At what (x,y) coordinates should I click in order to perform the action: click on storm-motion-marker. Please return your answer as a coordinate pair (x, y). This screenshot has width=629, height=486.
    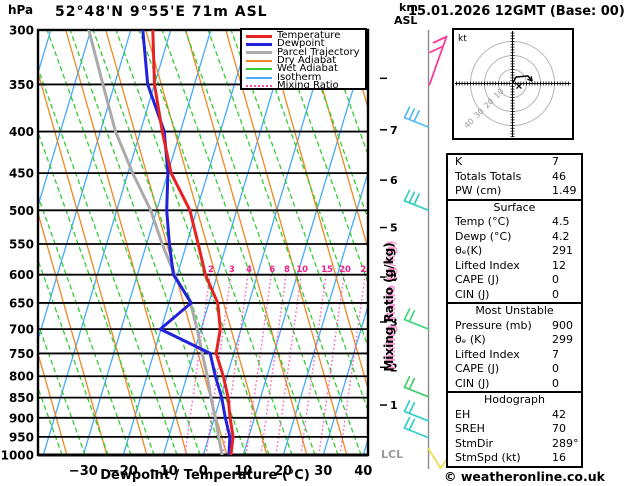
    Looking at the image, I should click on (519, 86).